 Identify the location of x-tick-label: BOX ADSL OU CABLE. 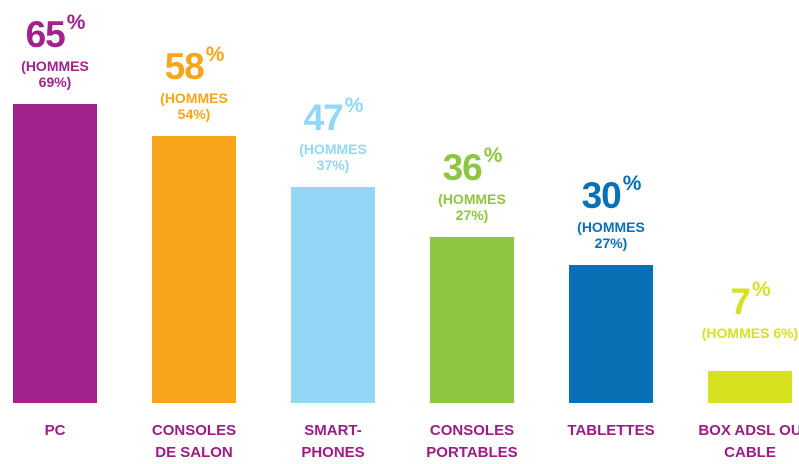
(748, 441).